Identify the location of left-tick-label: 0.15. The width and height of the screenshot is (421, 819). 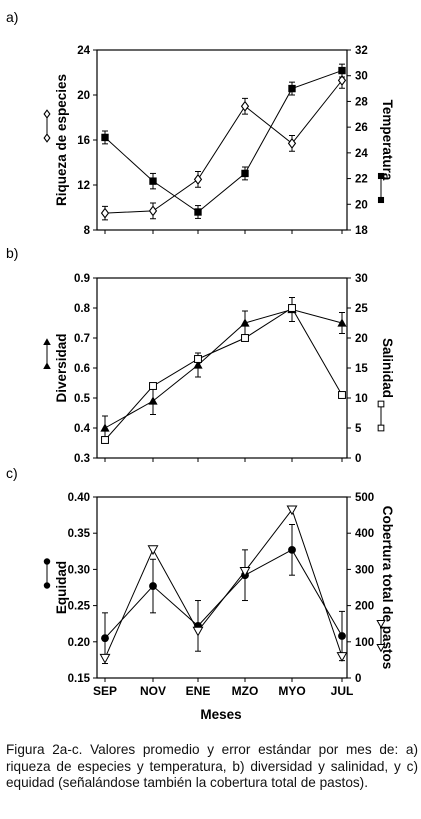
(79, 679).